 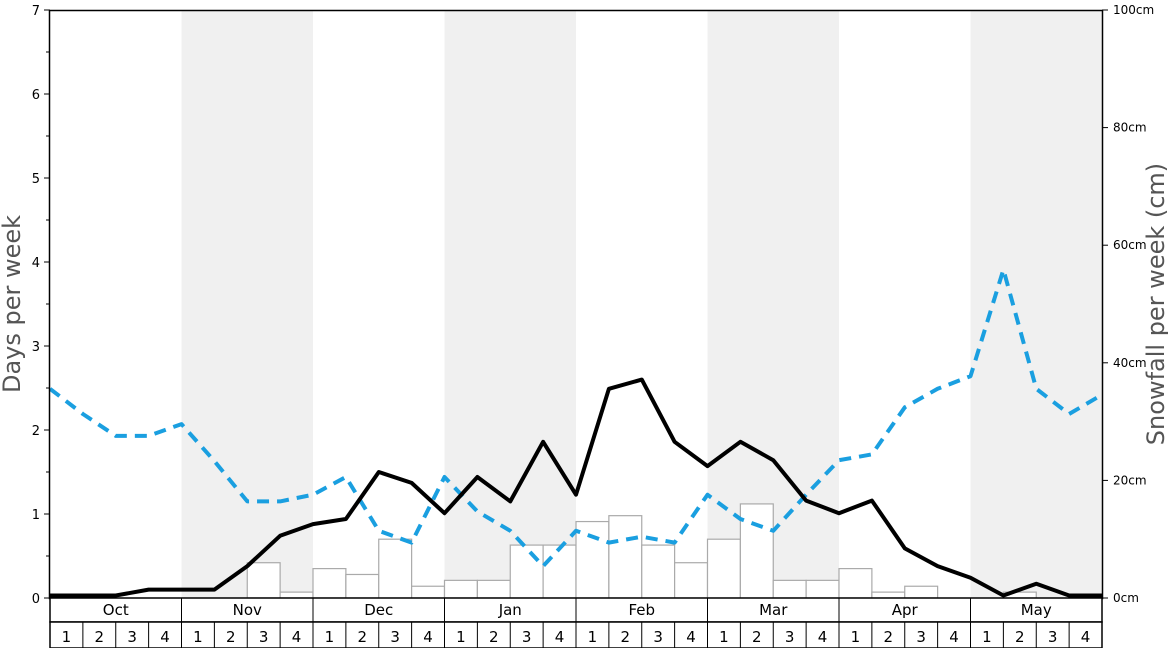 I want to click on month-band-nov, so click(x=247, y=304).